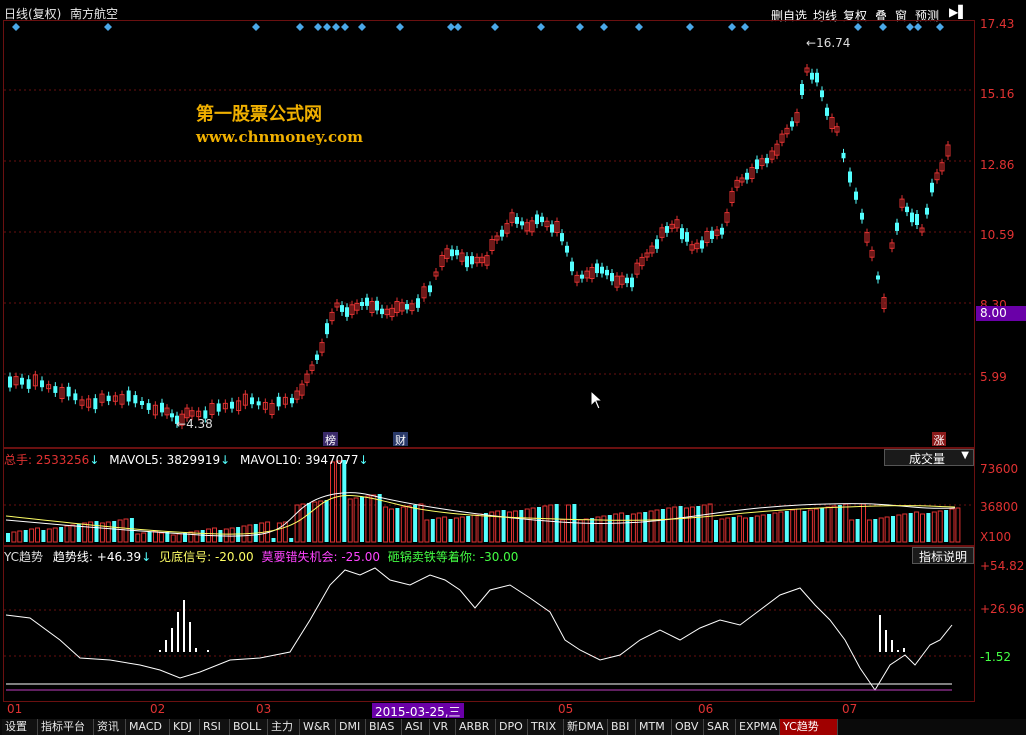  I want to click on tab-14: DPO, so click(512, 727).